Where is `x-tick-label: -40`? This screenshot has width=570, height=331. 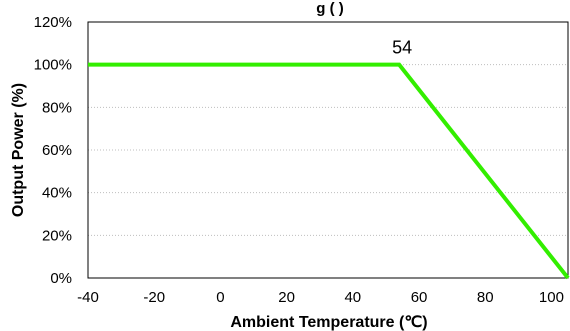
x-tick-label: -40 is located at coordinates (88, 297).